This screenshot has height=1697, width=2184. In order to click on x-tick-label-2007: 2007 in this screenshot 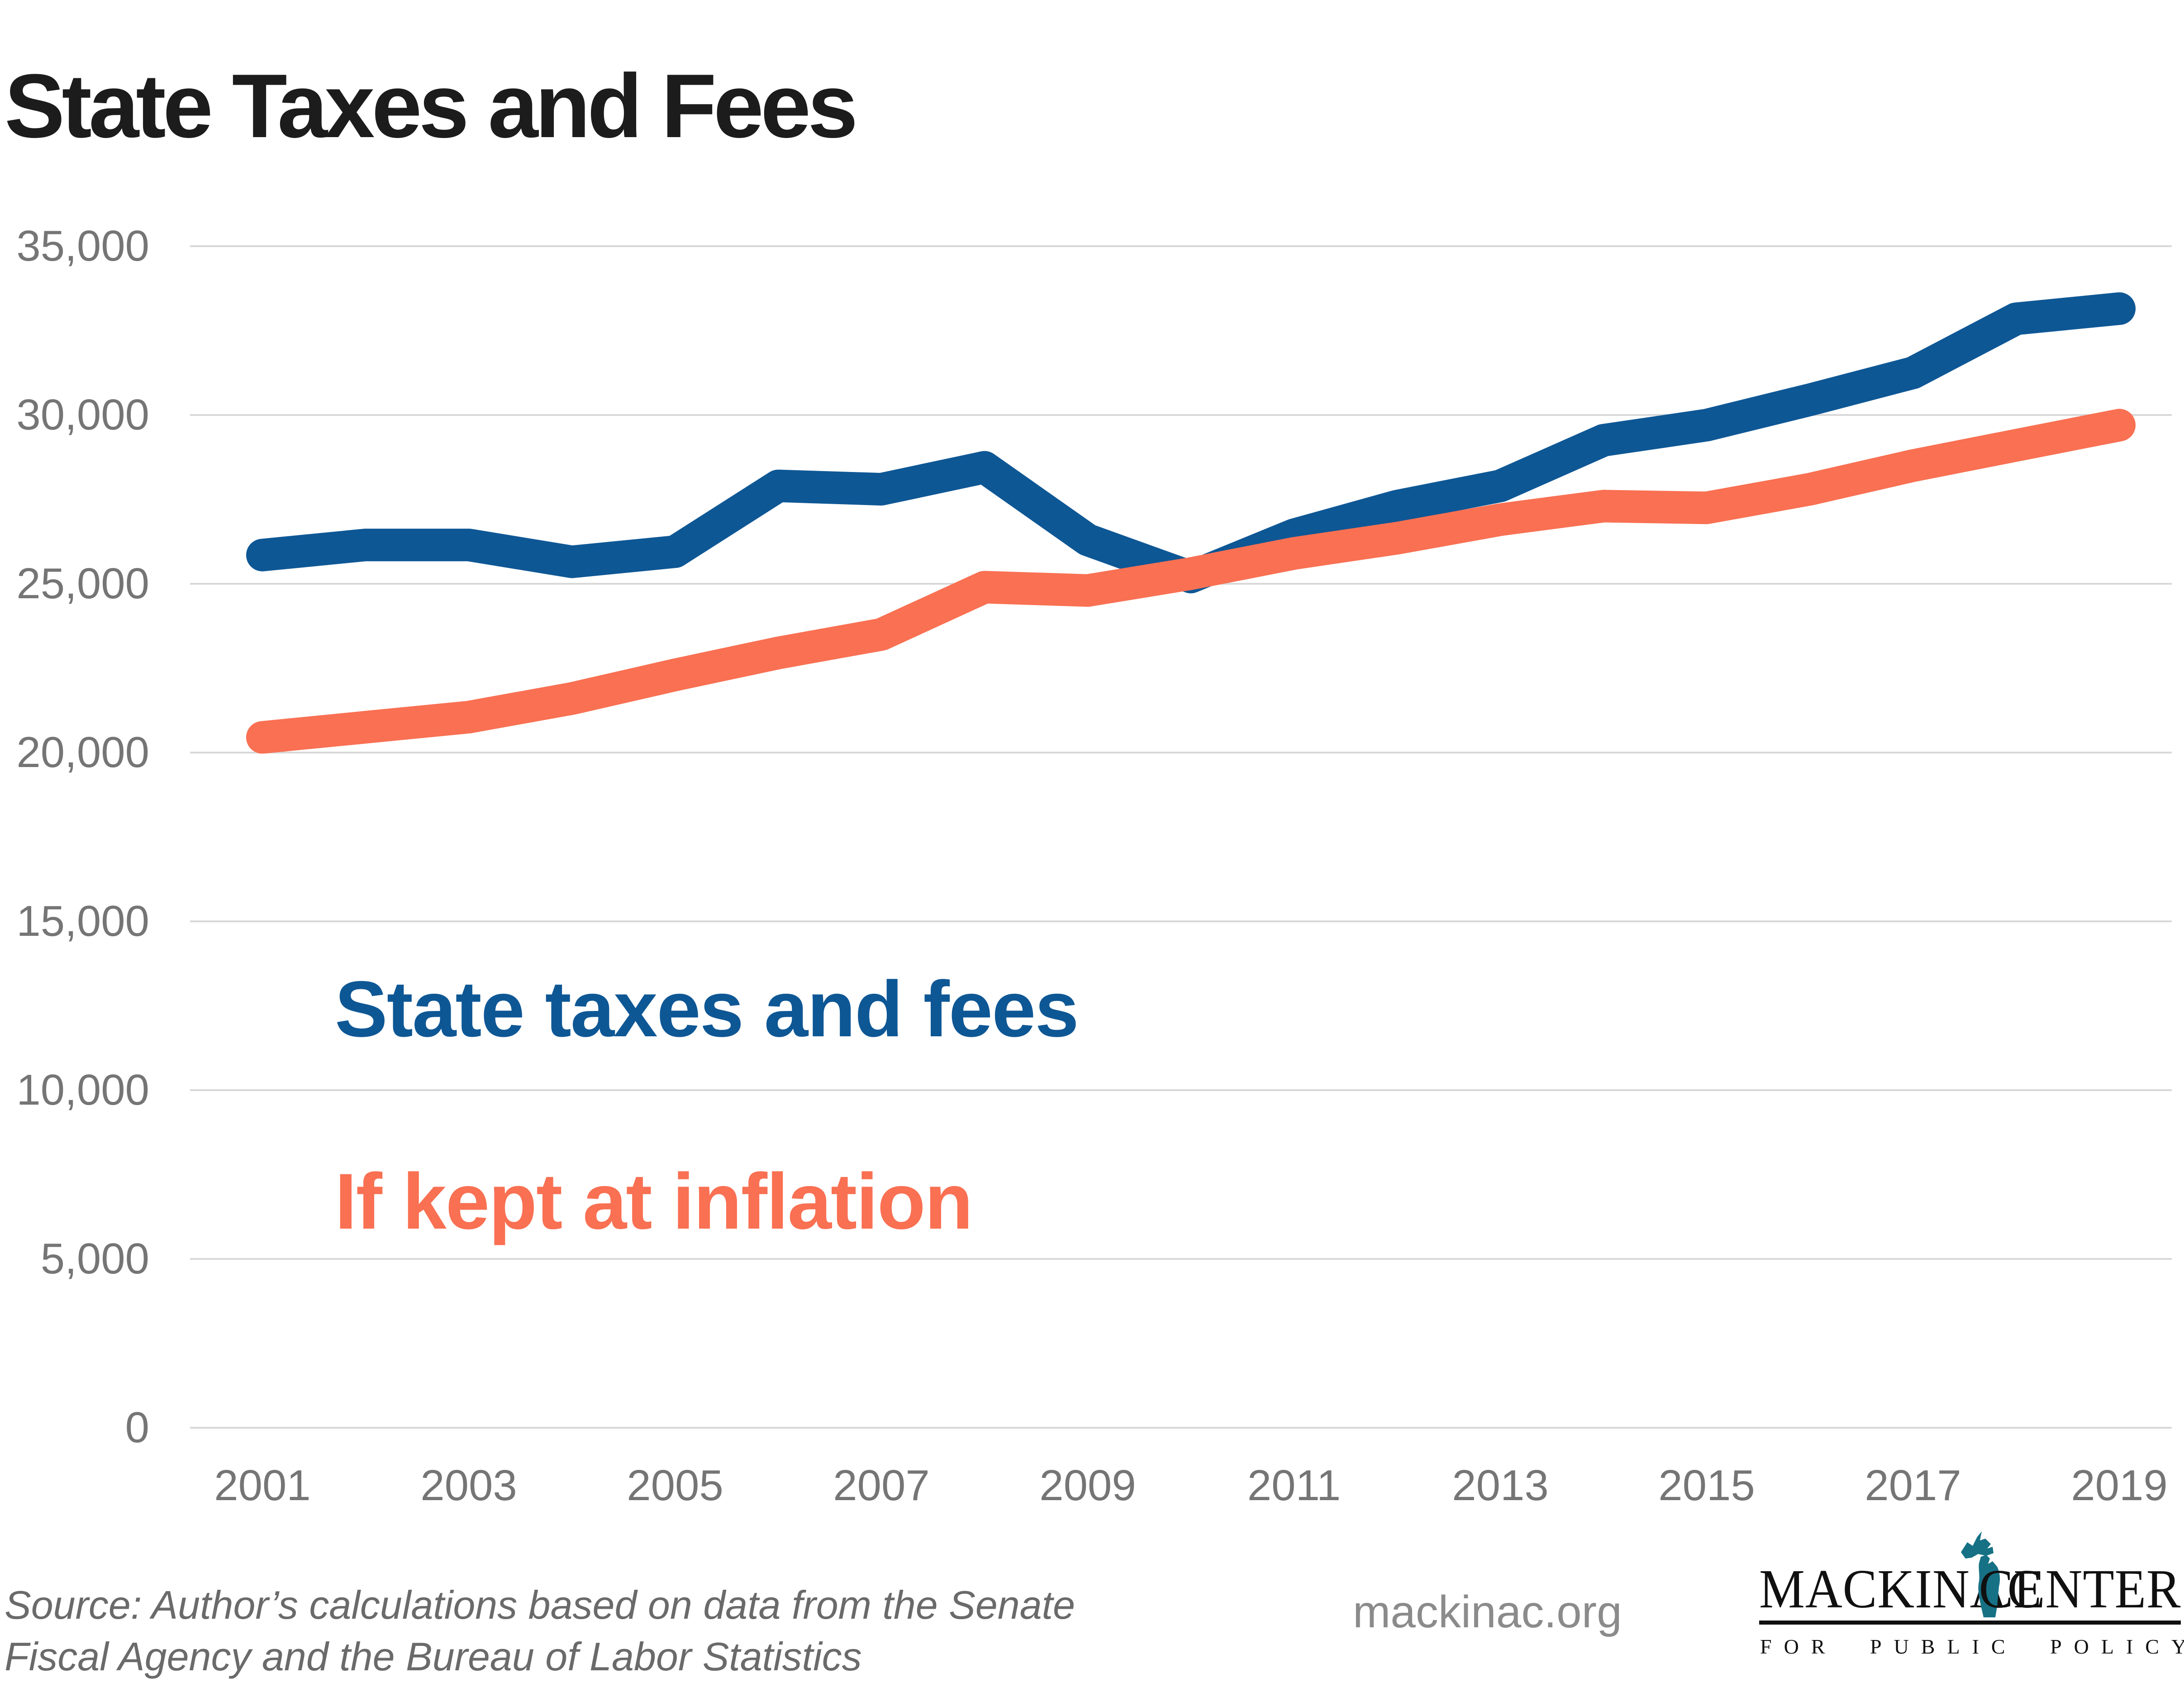, I will do `click(882, 1485)`.